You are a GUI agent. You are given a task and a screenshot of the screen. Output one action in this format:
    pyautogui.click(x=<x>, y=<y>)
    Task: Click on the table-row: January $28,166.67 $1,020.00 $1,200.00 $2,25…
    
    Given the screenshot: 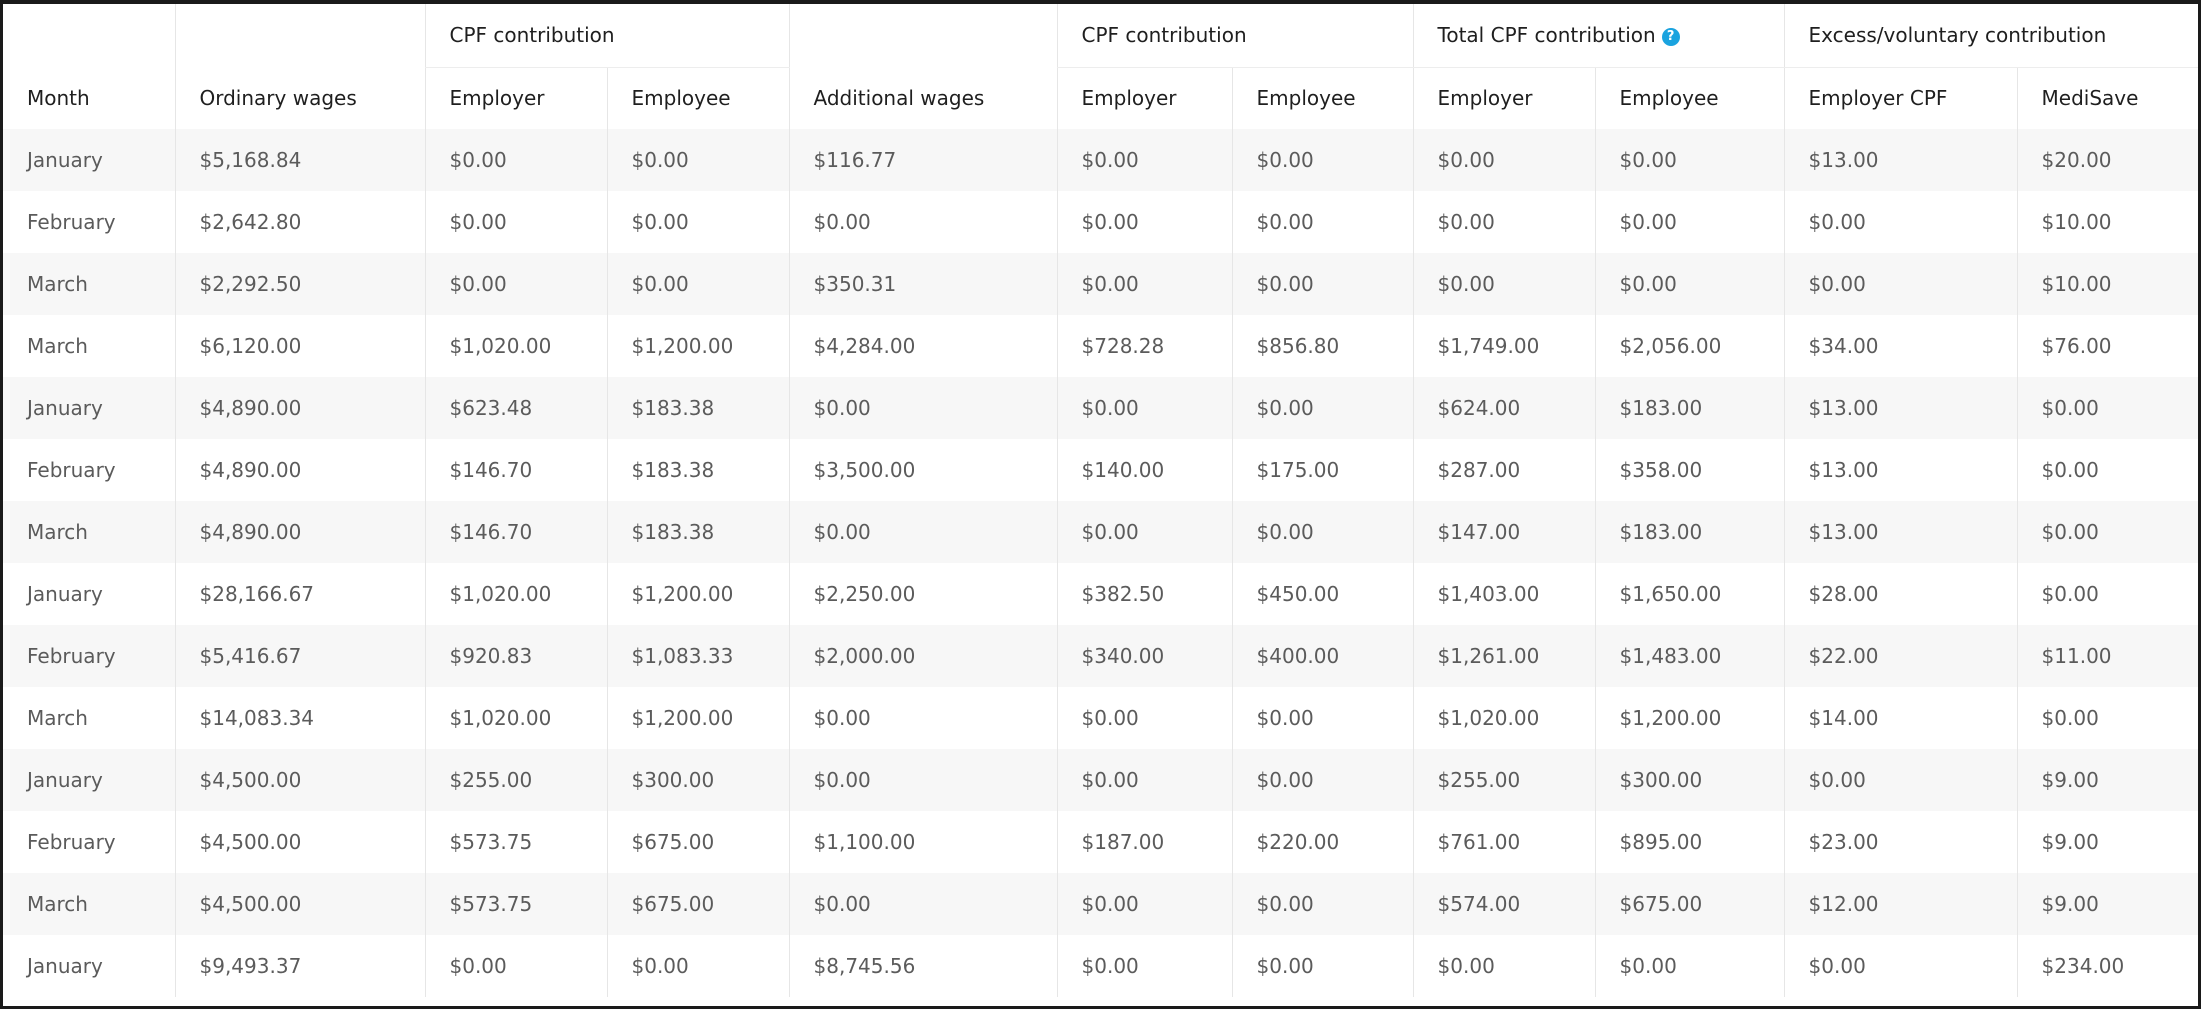 What is the action you would take?
    pyautogui.click(x=1100, y=594)
    